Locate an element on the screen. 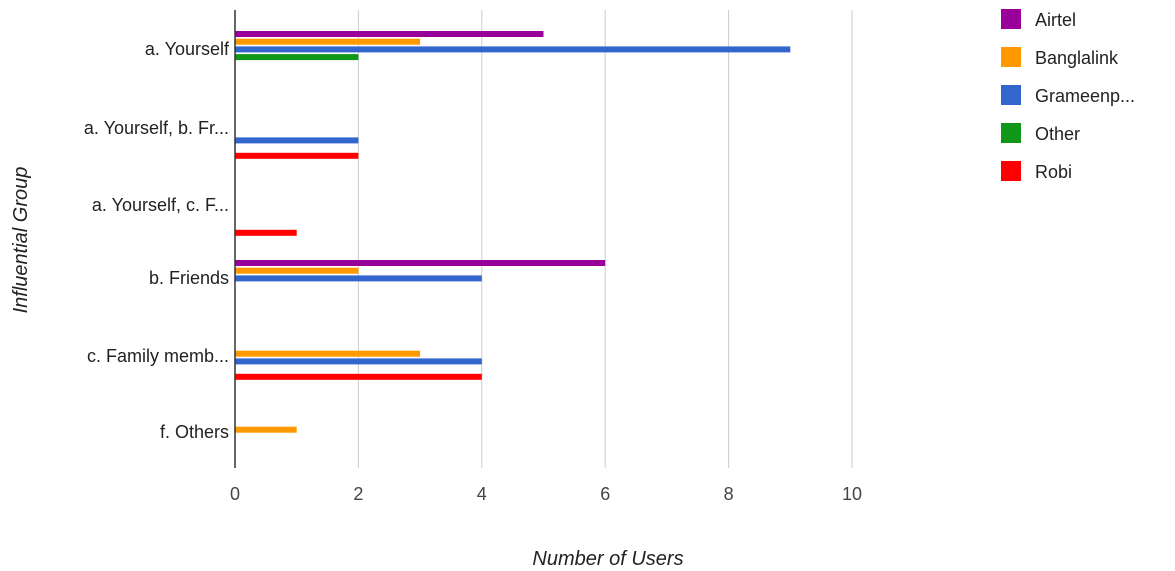 The image size is (1175, 571). x-tick-label: 4 is located at coordinates (482, 494).